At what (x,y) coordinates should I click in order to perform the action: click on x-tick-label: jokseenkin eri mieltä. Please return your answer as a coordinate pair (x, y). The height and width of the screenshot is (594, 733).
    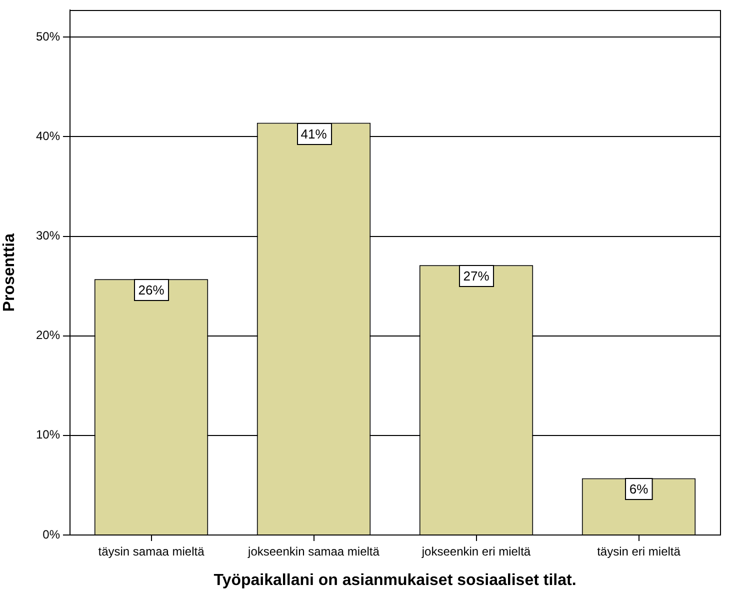
    Looking at the image, I should click on (475, 551).